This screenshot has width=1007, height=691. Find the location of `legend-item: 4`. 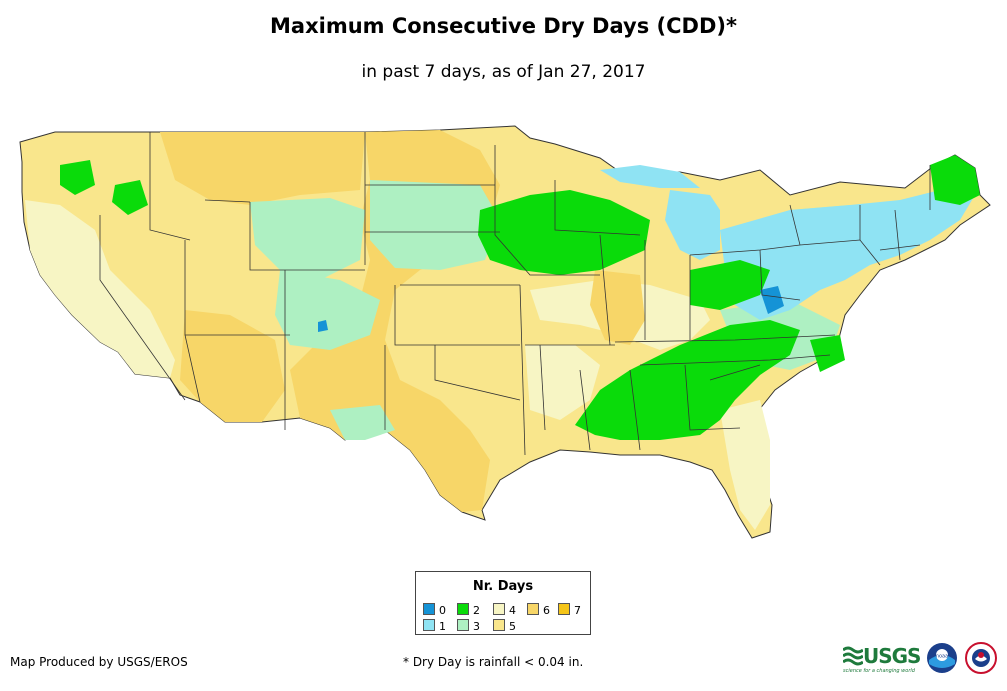

legend-item: 4 is located at coordinates (504, 610).